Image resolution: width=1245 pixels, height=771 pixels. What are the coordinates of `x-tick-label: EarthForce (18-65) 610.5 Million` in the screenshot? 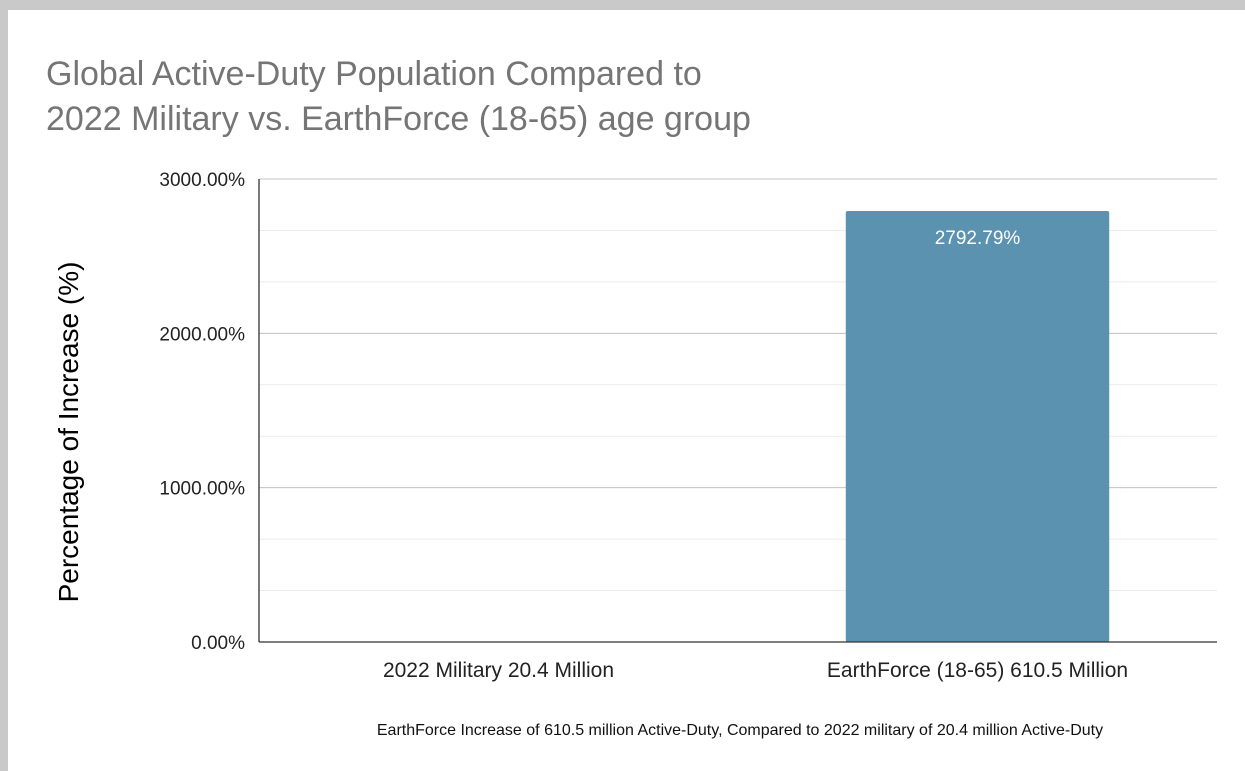 It's located at (977, 670).